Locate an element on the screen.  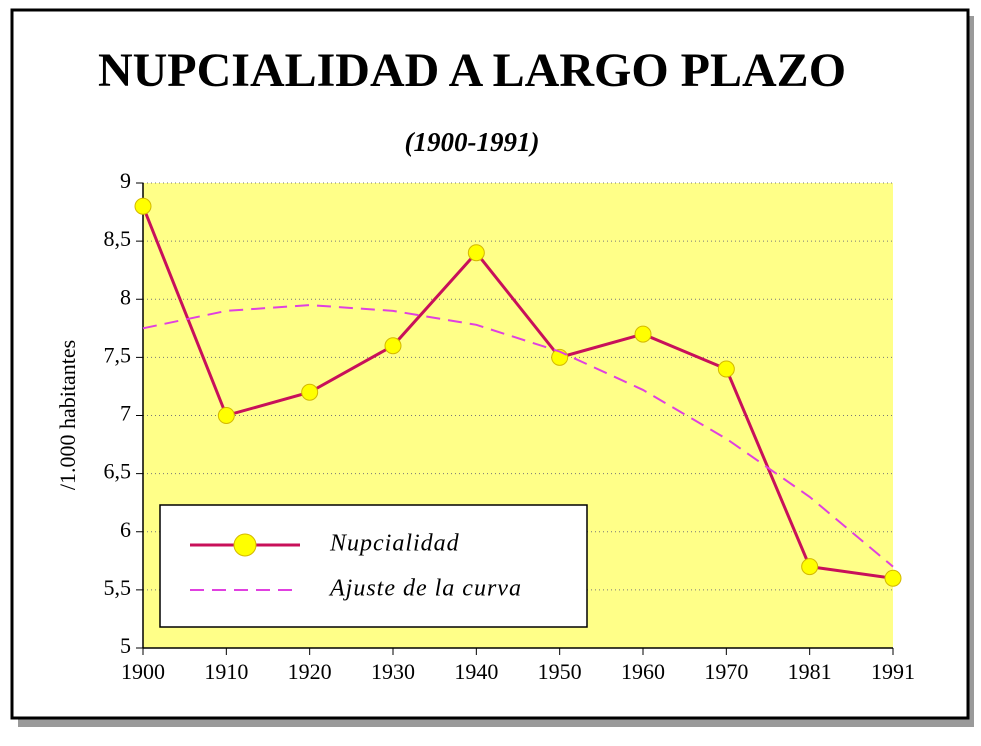
chart-title: NUPCIALIDAD A LARGO PLAZO is located at coordinates (472, 70).